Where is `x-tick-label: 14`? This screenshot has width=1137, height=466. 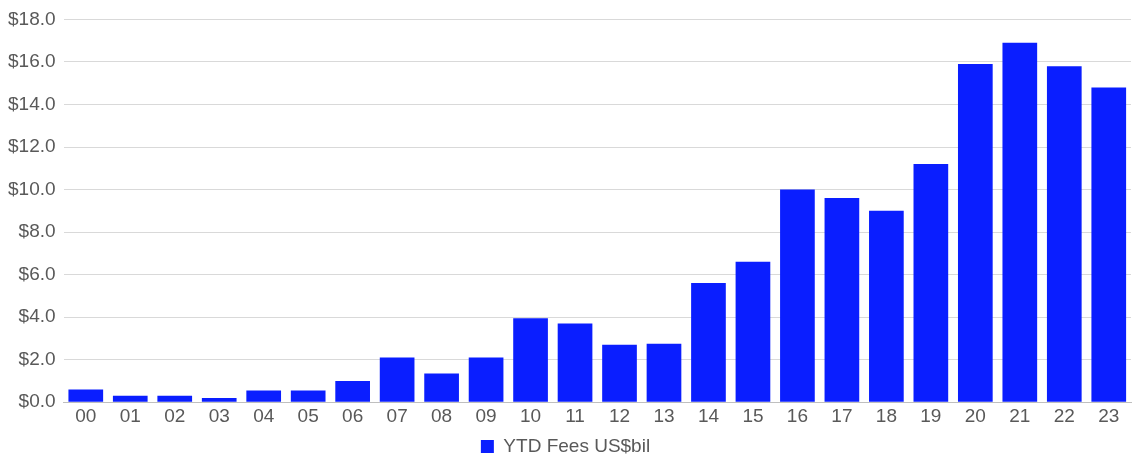 x-tick-label: 14 is located at coordinates (708, 415).